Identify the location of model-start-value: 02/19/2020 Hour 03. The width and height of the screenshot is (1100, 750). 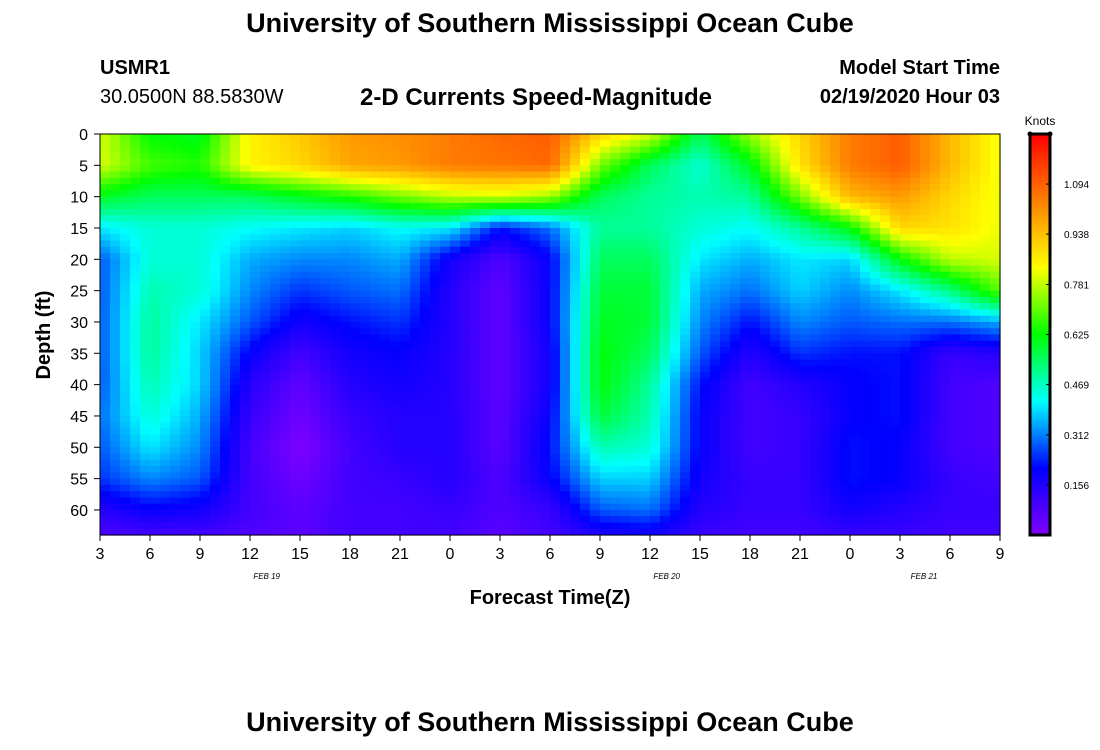
(909, 97).